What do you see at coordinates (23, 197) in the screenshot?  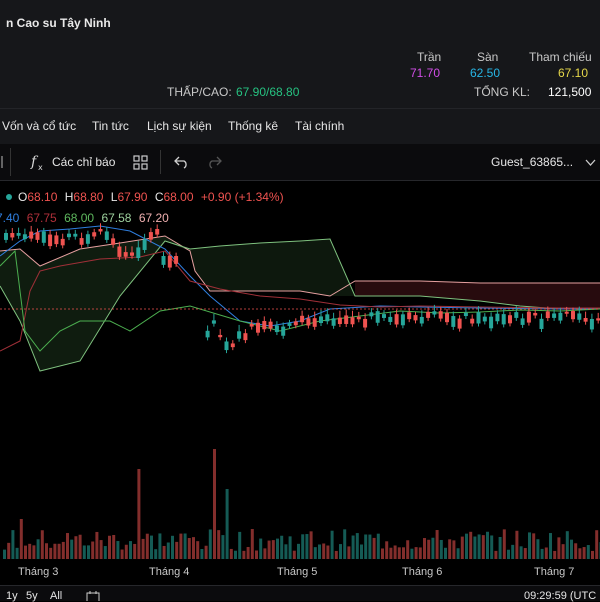 I see `open-label: O` at bounding box center [23, 197].